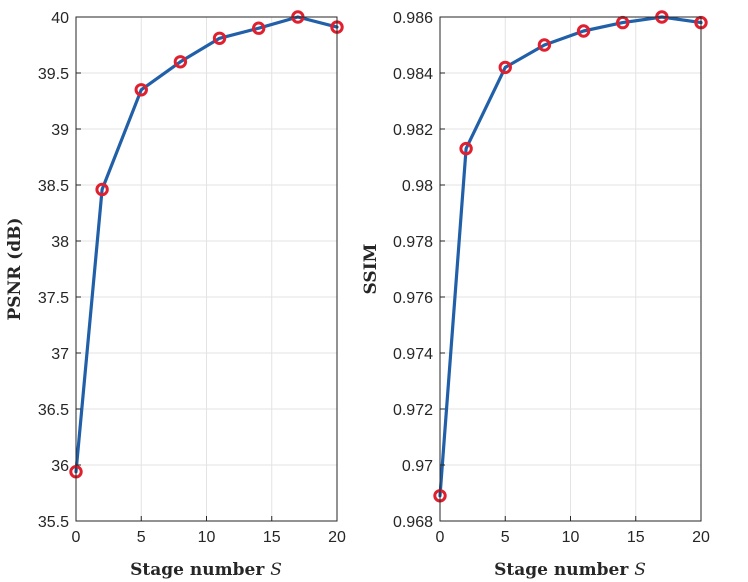 The height and width of the screenshot is (582, 748). What do you see at coordinates (371, 268) in the screenshot?
I see `ssim-y-axis-label: SSIM` at bounding box center [371, 268].